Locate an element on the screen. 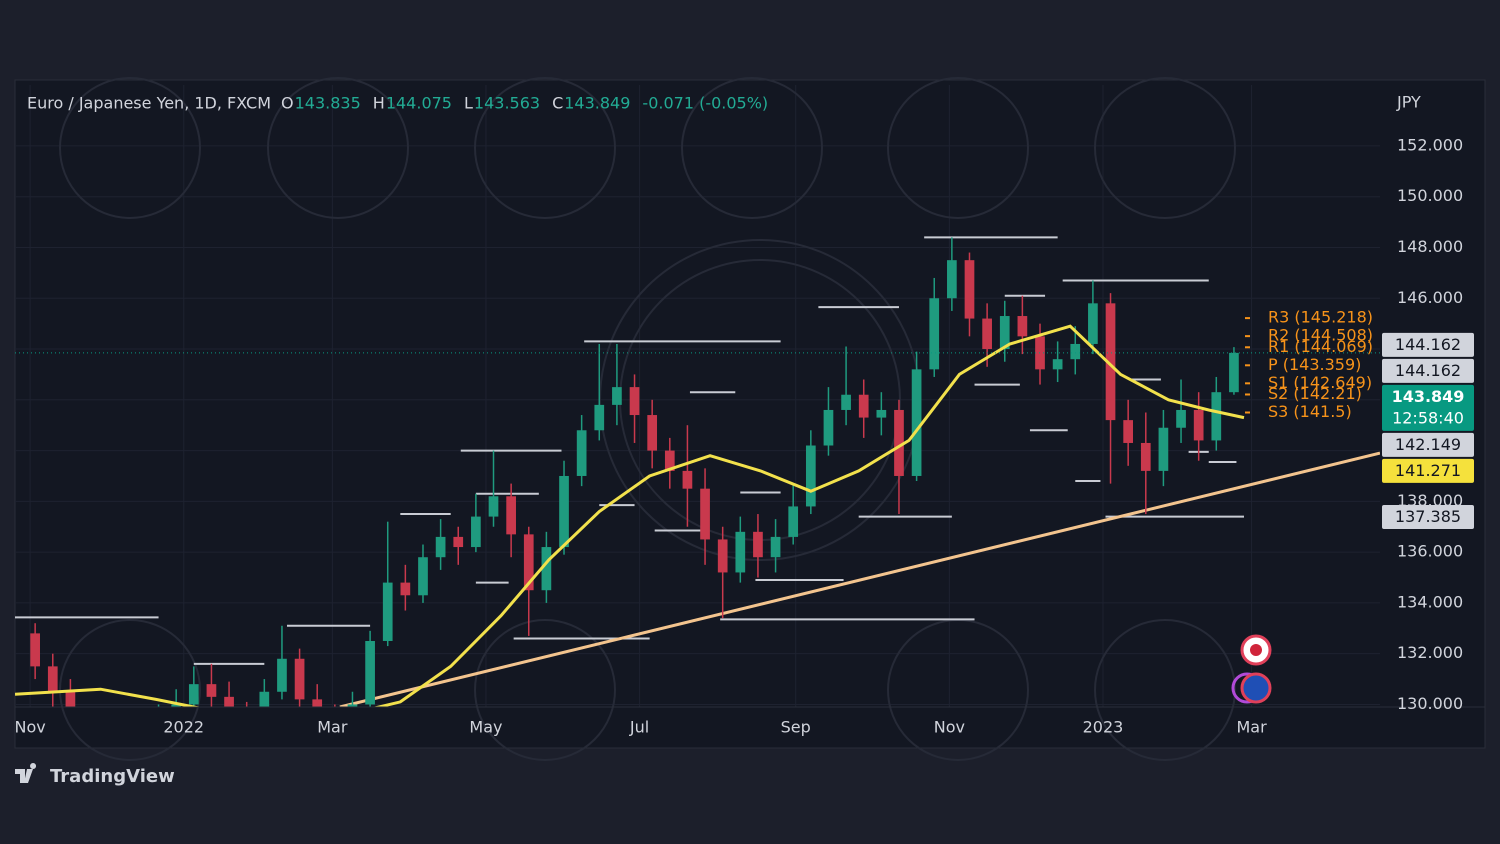 Image resolution: width=1500 pixels, height=844 pixels. currency-unit: JPY is located at coordinates (1408, 102).